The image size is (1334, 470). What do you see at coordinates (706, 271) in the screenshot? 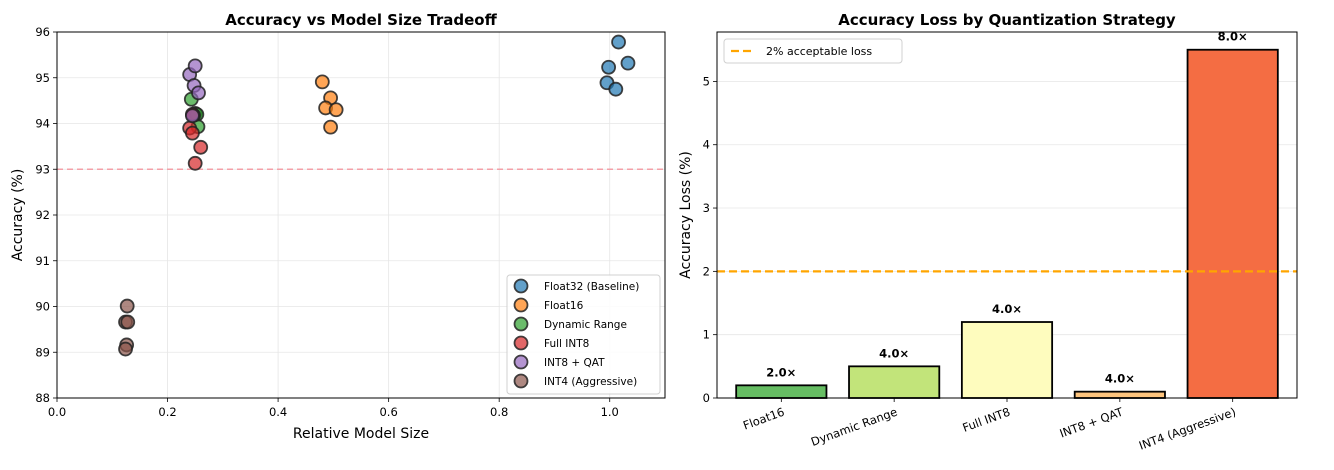
I see `y-tick-label: 2` at bounding box center [706, 271].